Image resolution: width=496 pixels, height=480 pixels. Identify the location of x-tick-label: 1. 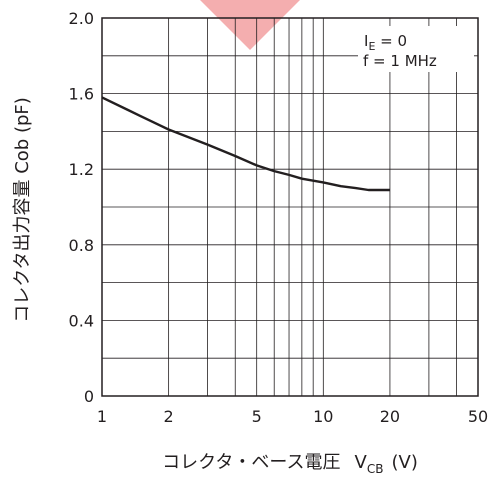
(102, 416).